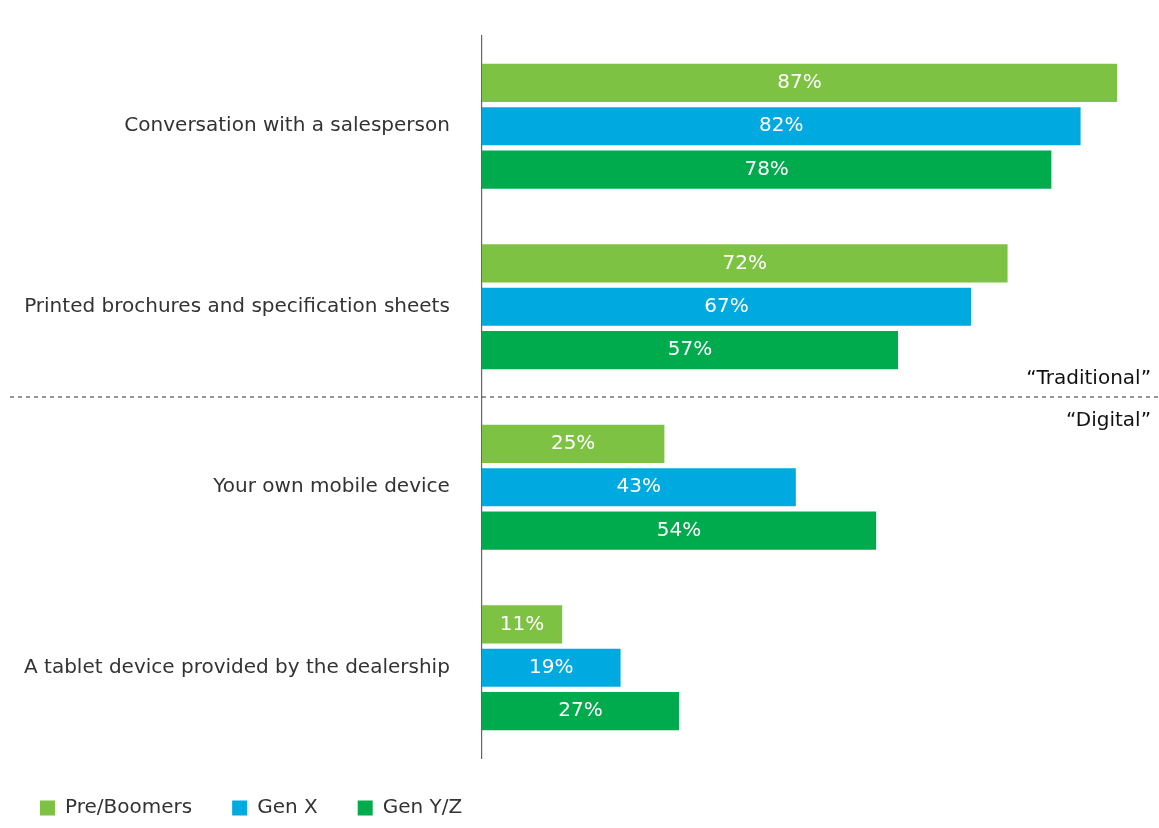 The image size is (1159, 828). I want to click on annotation: “Traditional”, so click(1088, 377).